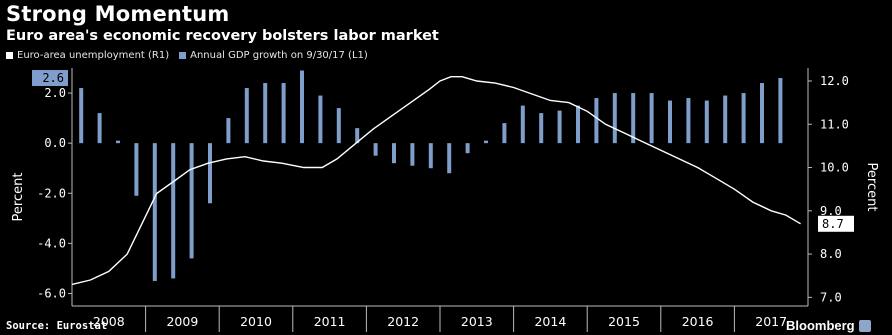  What do you see at coordinates (831, 211) in the screenshot?
I see `right-tick-label: 9.0` at bounding box center [831, 211].